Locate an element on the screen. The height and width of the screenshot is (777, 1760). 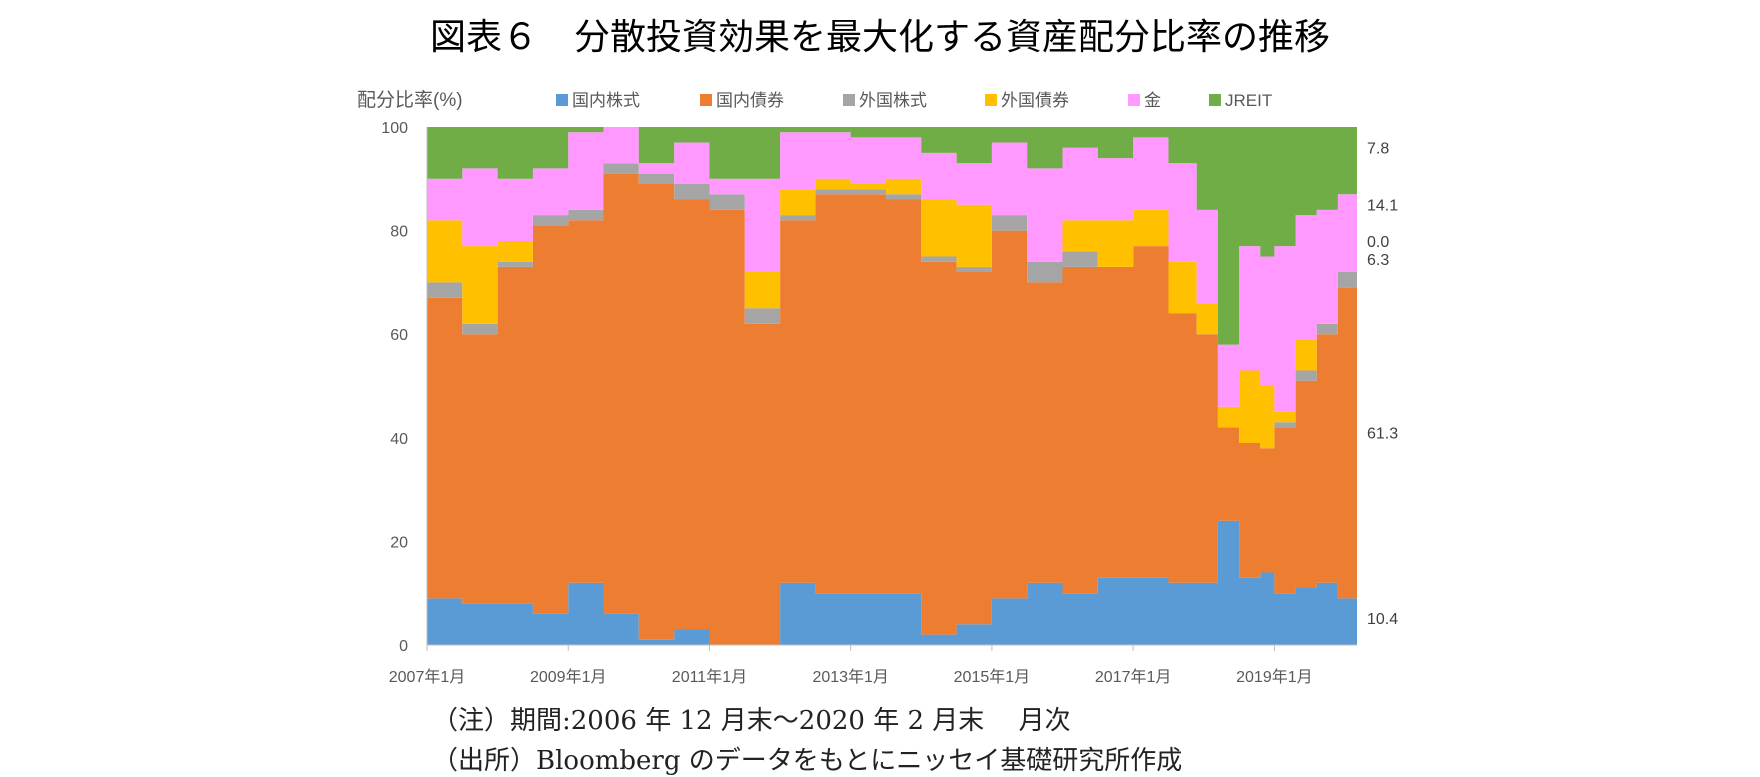
chart-title: 図表６ 分散投資効果を最大化する資産配分比率の推移 is located at coordinates (879, 37).